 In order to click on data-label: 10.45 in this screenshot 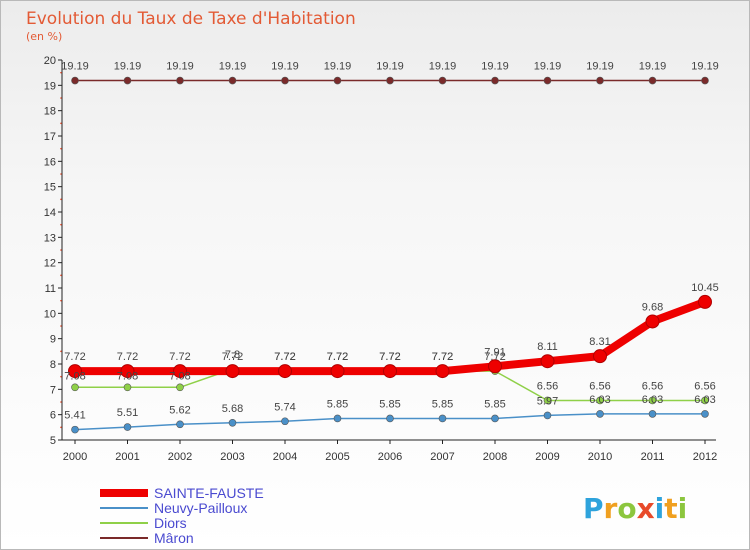, I will do `click(705, 288)`.